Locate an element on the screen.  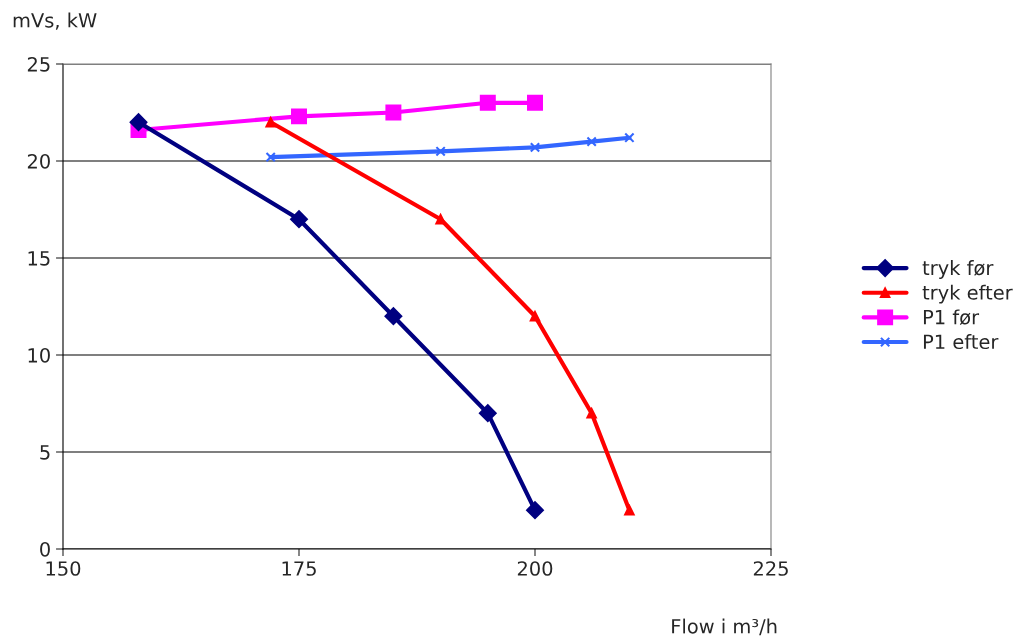
y-tick-label: 15 is located at coordinates (39, 258).